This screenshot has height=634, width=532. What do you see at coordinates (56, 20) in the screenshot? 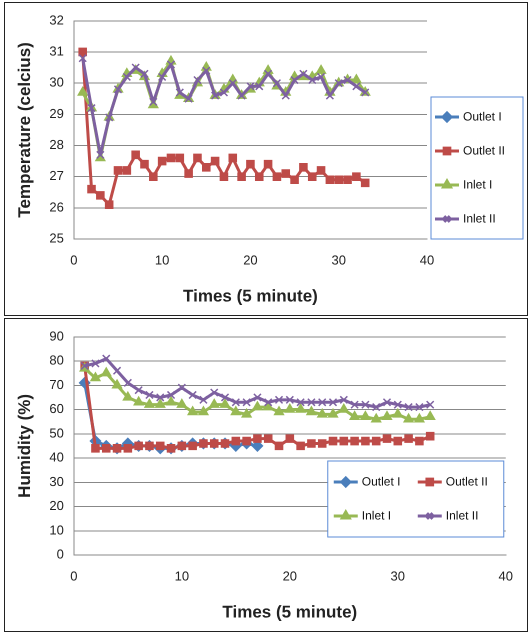
I see `y-tick-label: 32` at bounding box center [56, 20].